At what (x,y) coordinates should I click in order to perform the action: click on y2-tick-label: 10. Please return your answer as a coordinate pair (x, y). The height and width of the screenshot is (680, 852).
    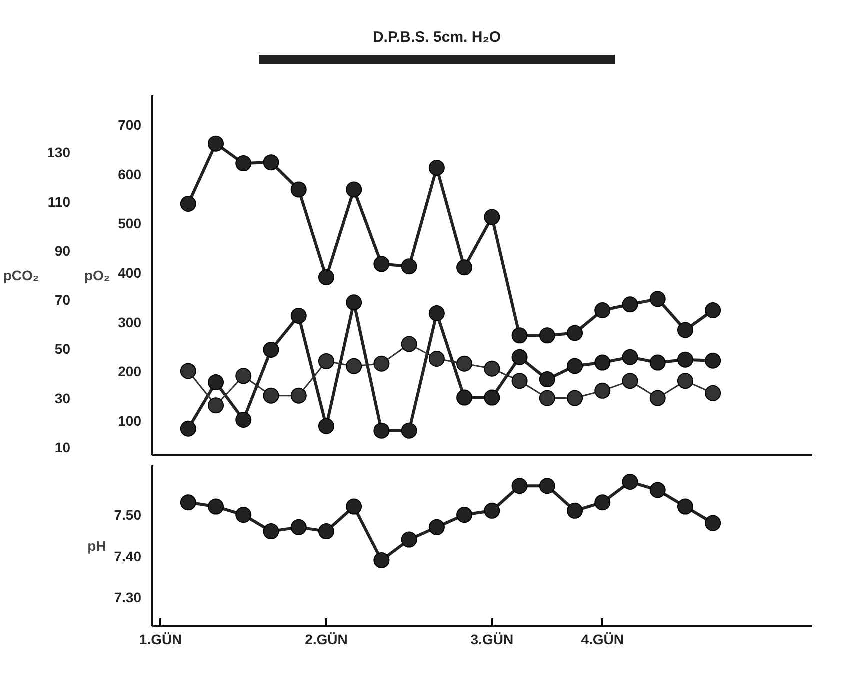
    Looking at the image, I should click on (62, 447).